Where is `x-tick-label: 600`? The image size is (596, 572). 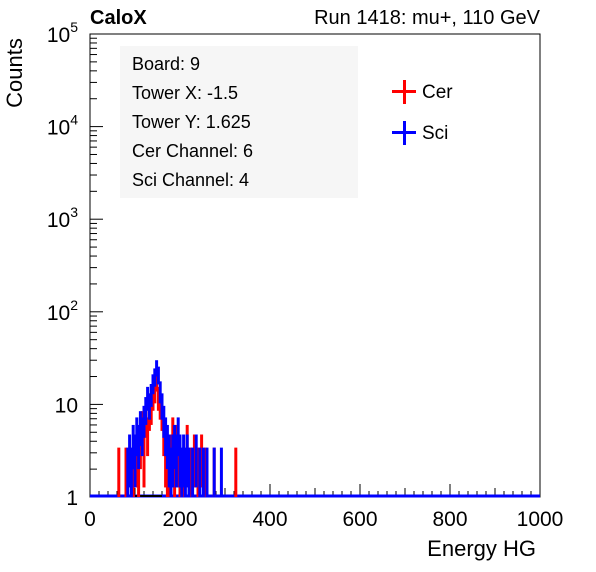 x-tick-label: 600 is located at coordinates (359, 519).